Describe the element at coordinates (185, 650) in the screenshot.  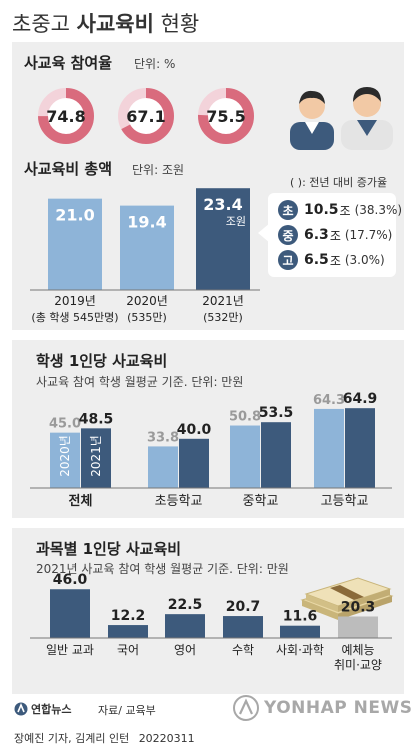
I see `subject-category-3: 영어` at that location.